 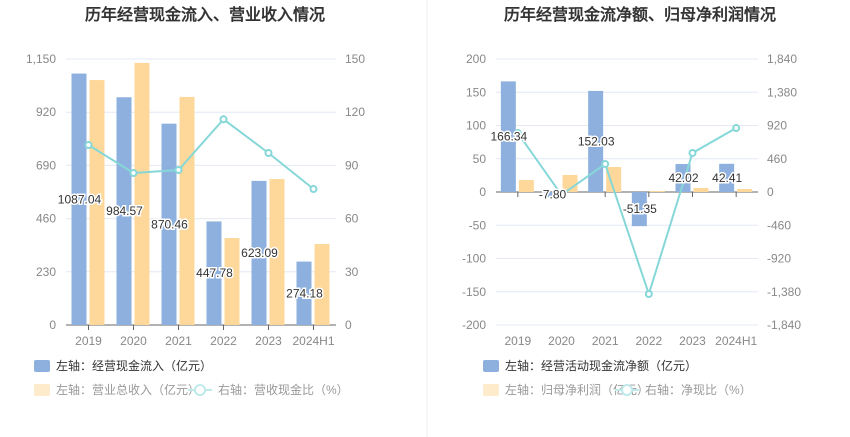 What do you see at coordinates (478, 225) in the screenshot?
I see `left-axis-tick: -50` at bounding box center [478, 225].